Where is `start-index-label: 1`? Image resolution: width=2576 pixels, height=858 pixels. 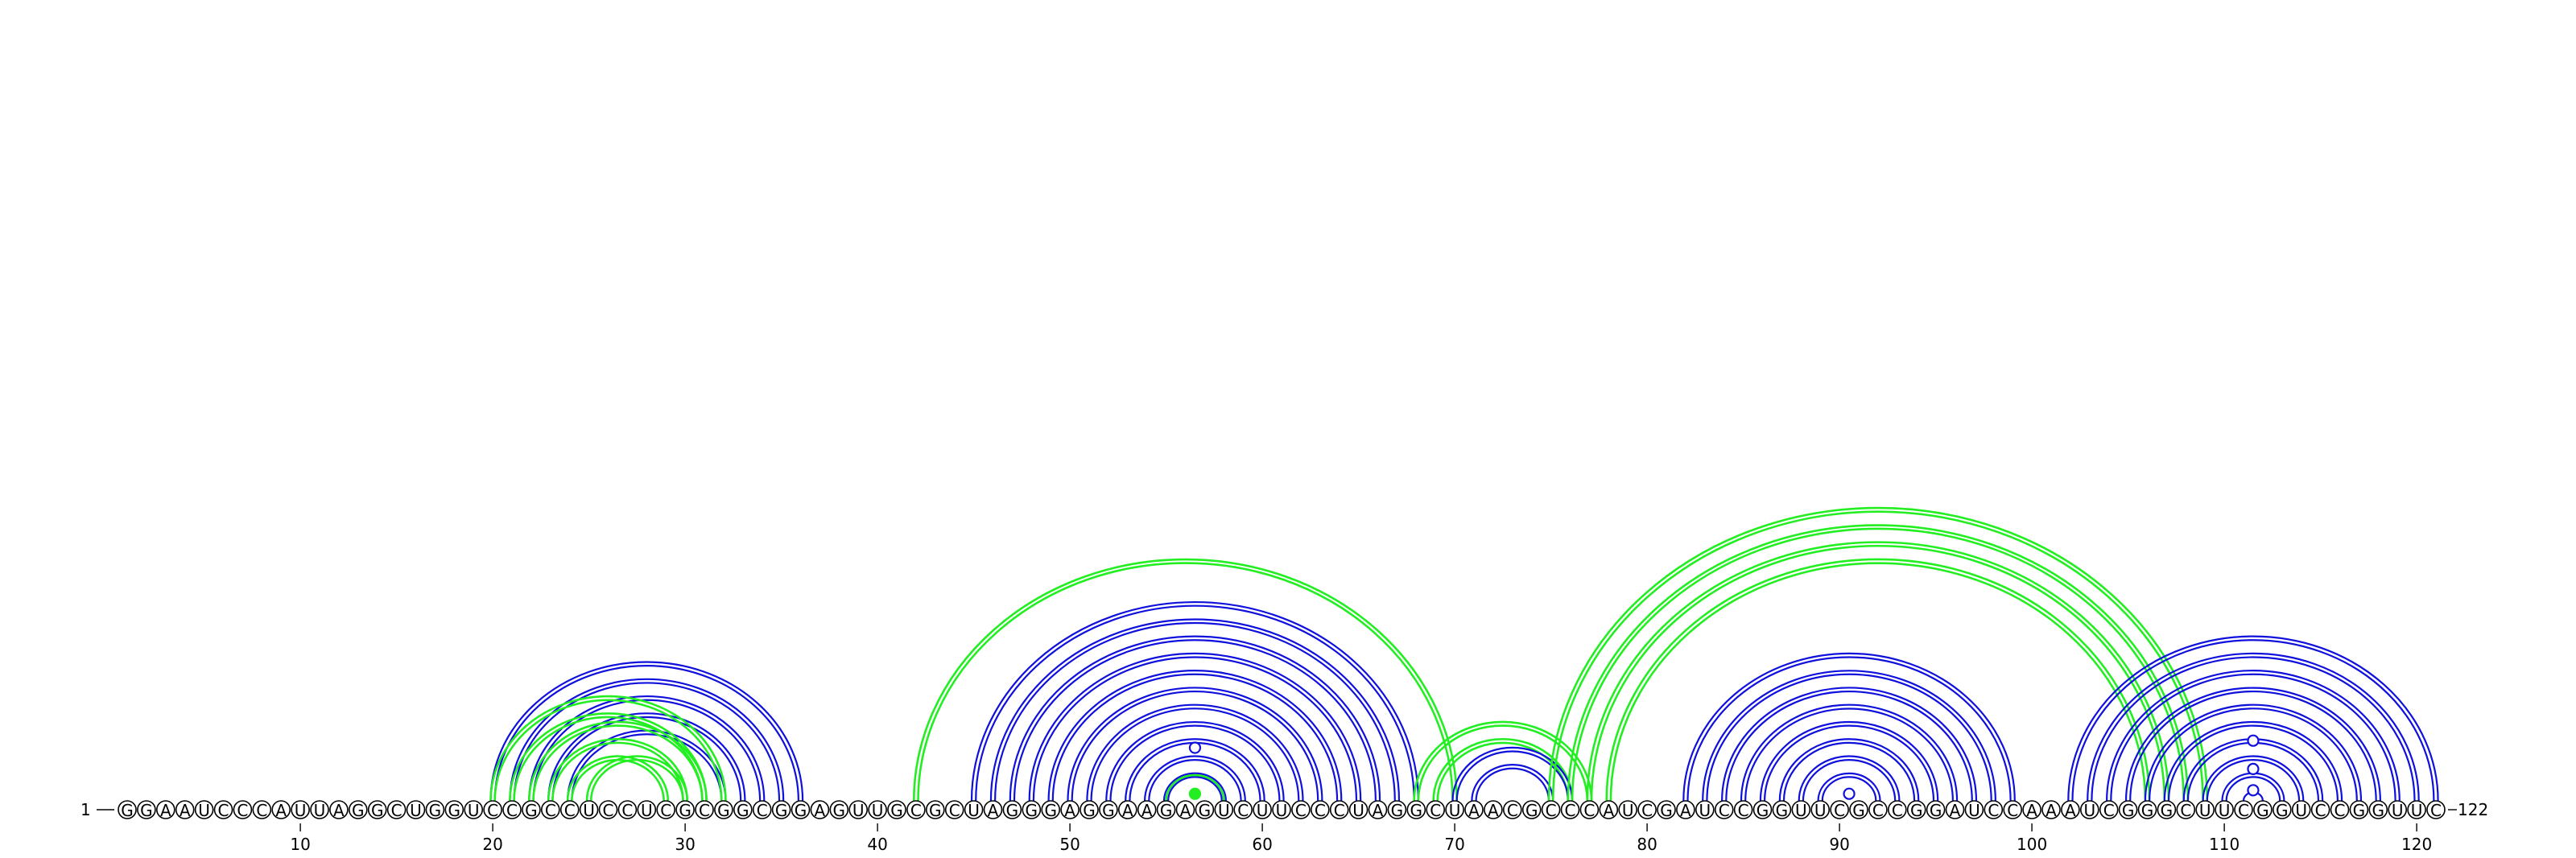
start-index-label: 1 is located at coordinates (85, 809).